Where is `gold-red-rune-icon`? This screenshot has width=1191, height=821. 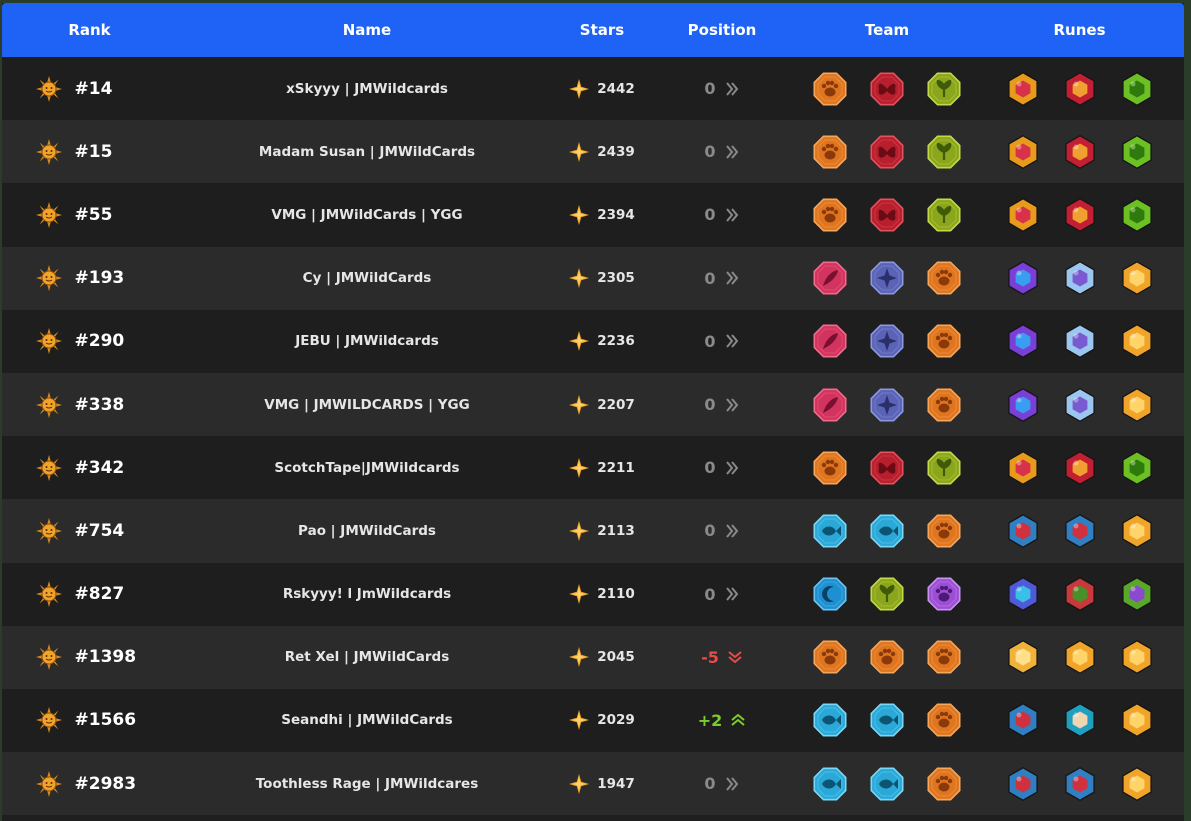
gold-red-rune-icon is located at coordinates (1022, 214).